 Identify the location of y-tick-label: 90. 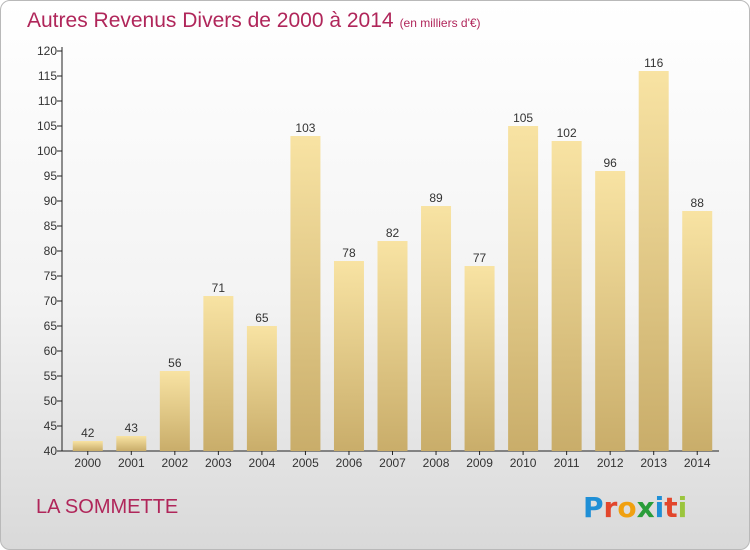
(51, 201).